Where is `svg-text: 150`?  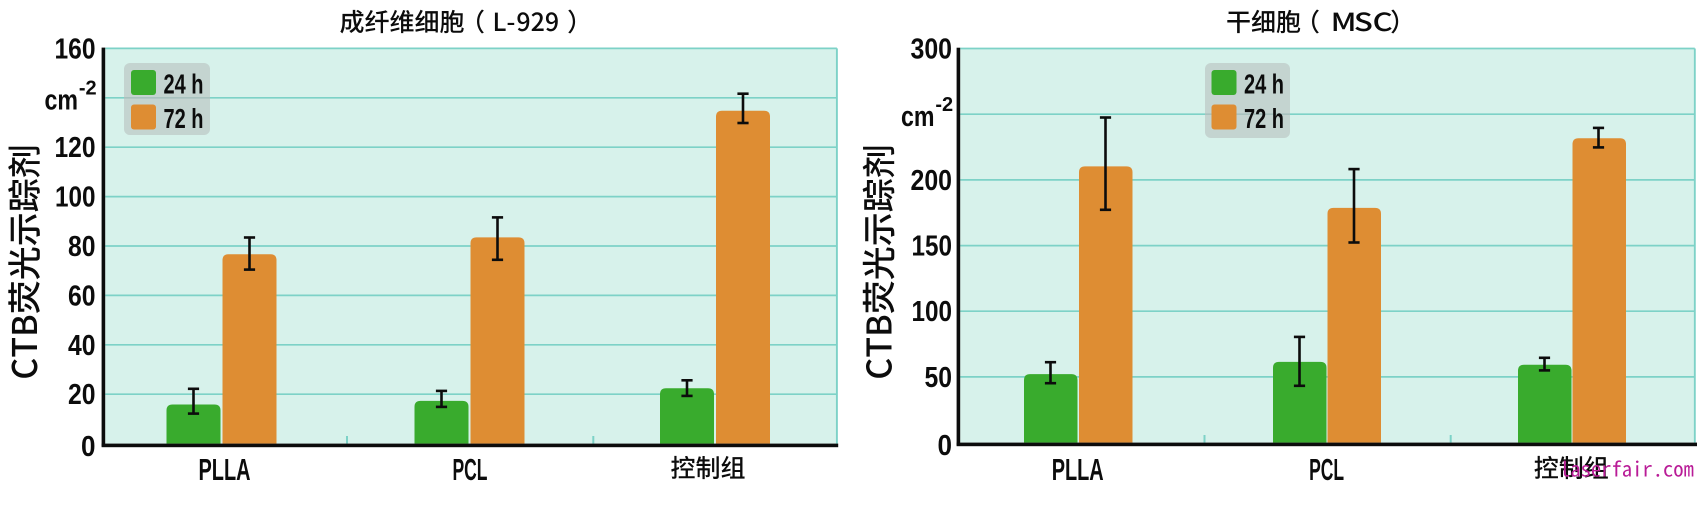 svg-text: 150 is located at coordinates (932, 247).